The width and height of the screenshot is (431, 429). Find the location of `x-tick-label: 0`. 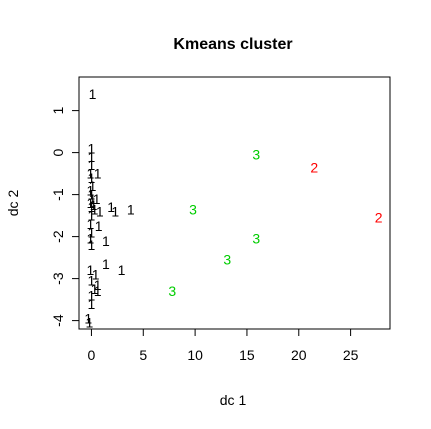

x-tick-label: 0 is located at coordinates (92, 355).